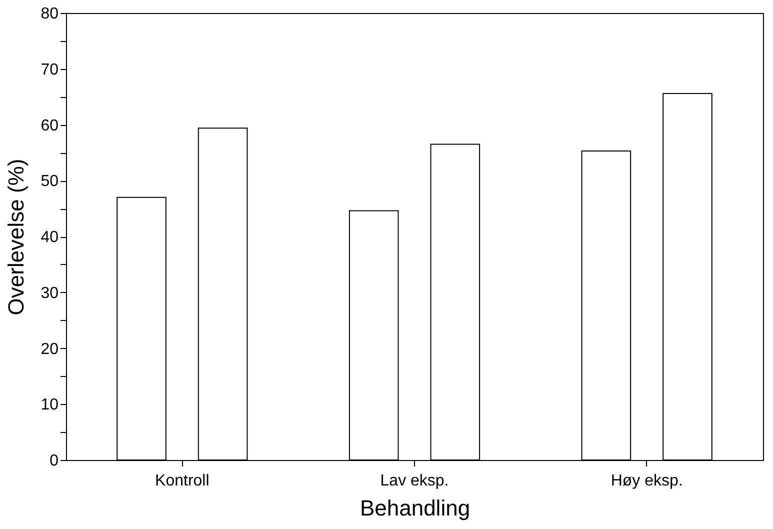 The image size is (773, 529). Describe the element at coordinates (49, 237) in the screenshot. I see `y-tick-label: 40` at that location.